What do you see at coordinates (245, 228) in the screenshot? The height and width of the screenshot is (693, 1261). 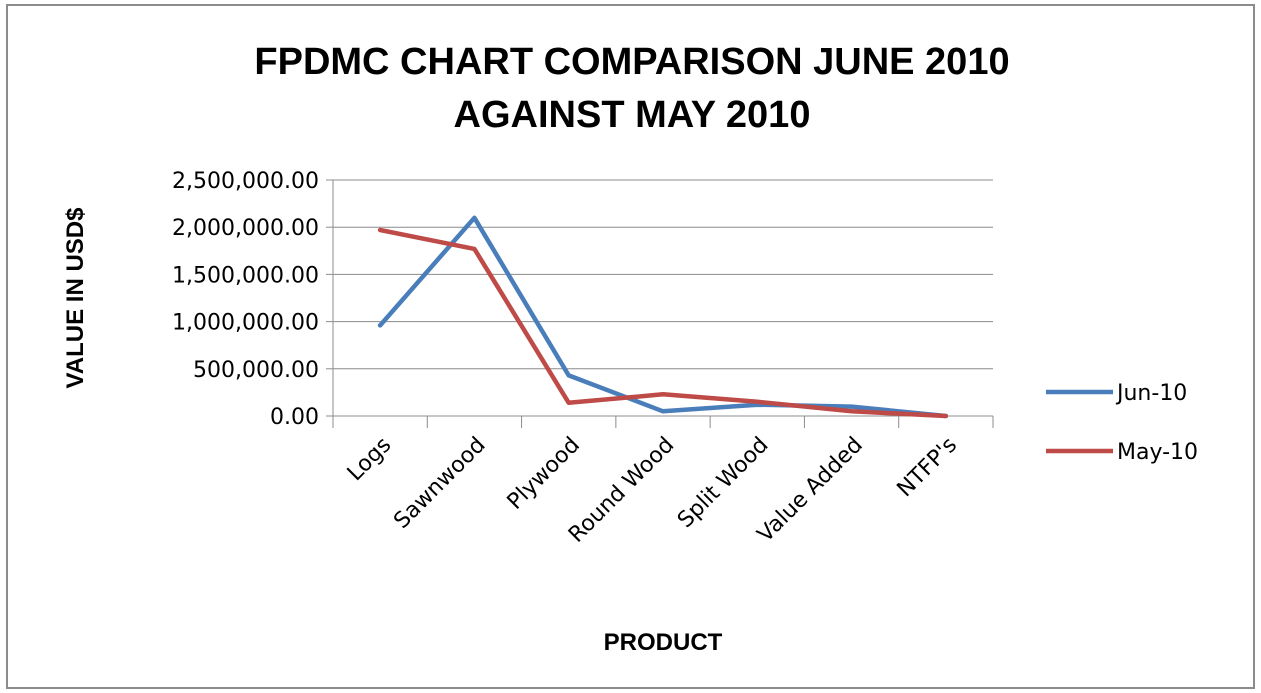 I see `y-tick-label: 2,000,000.00` at bounding box center [245, 228].